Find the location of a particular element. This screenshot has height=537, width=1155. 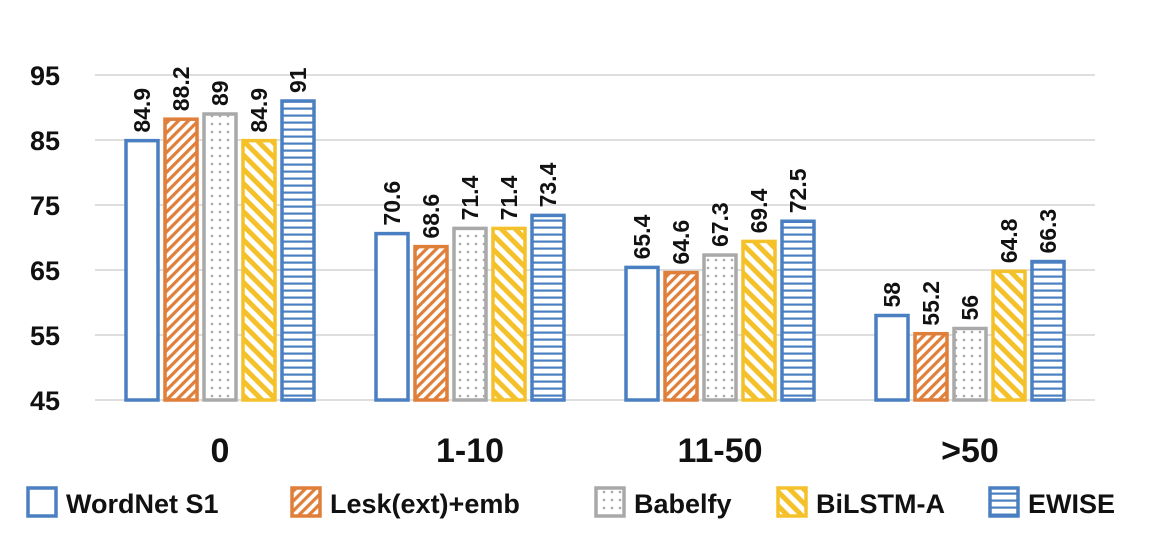

data-label: 64.8 is located at coordinates (1009, 240).